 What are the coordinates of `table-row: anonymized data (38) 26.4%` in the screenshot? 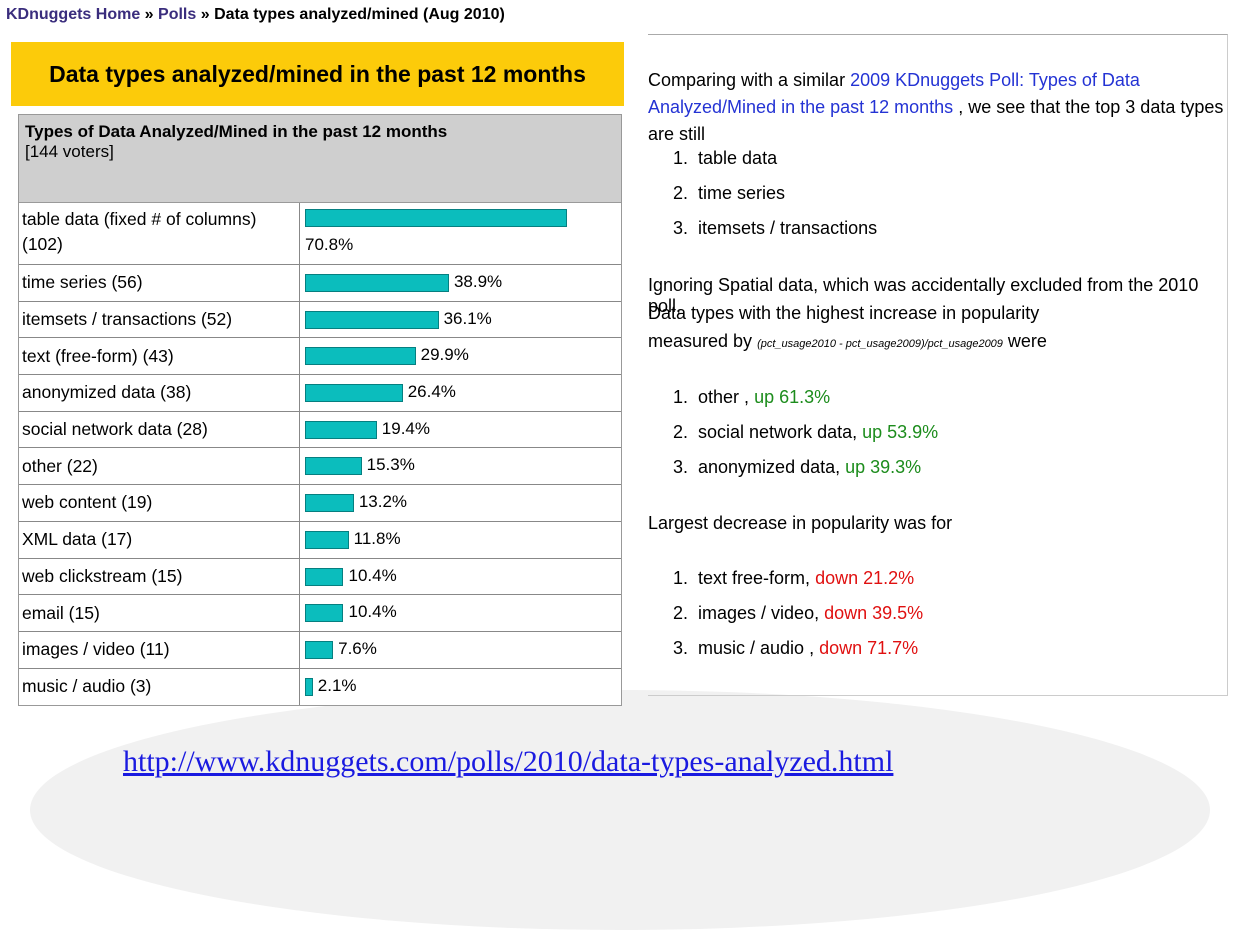 It's located at (320, 393).